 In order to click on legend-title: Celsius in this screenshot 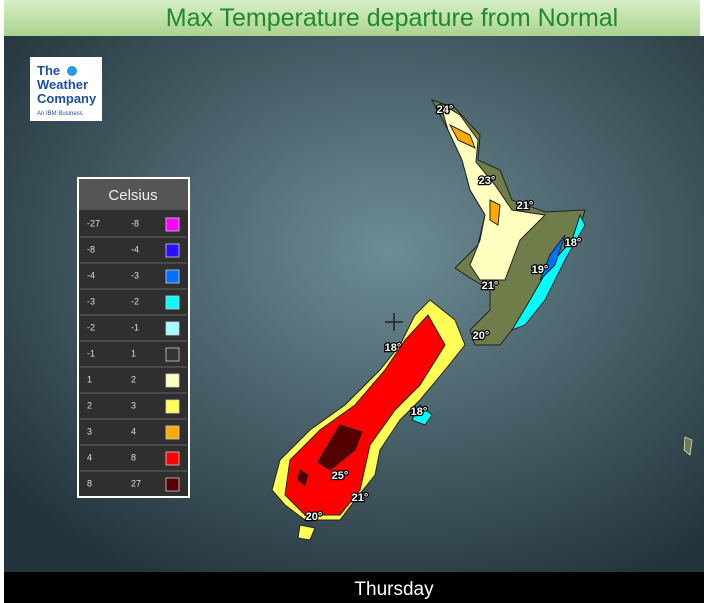, I will do `click(132, 195)`.